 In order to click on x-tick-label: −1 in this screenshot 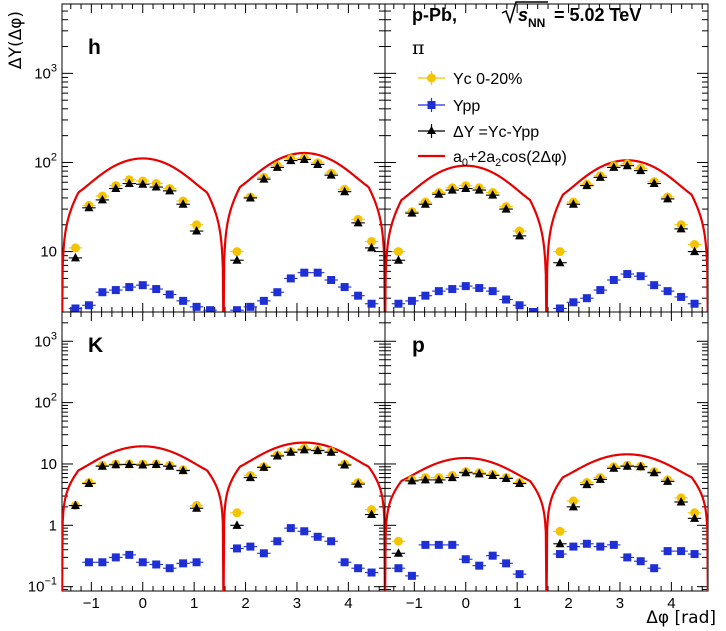, I will do `click(414, 603)`.